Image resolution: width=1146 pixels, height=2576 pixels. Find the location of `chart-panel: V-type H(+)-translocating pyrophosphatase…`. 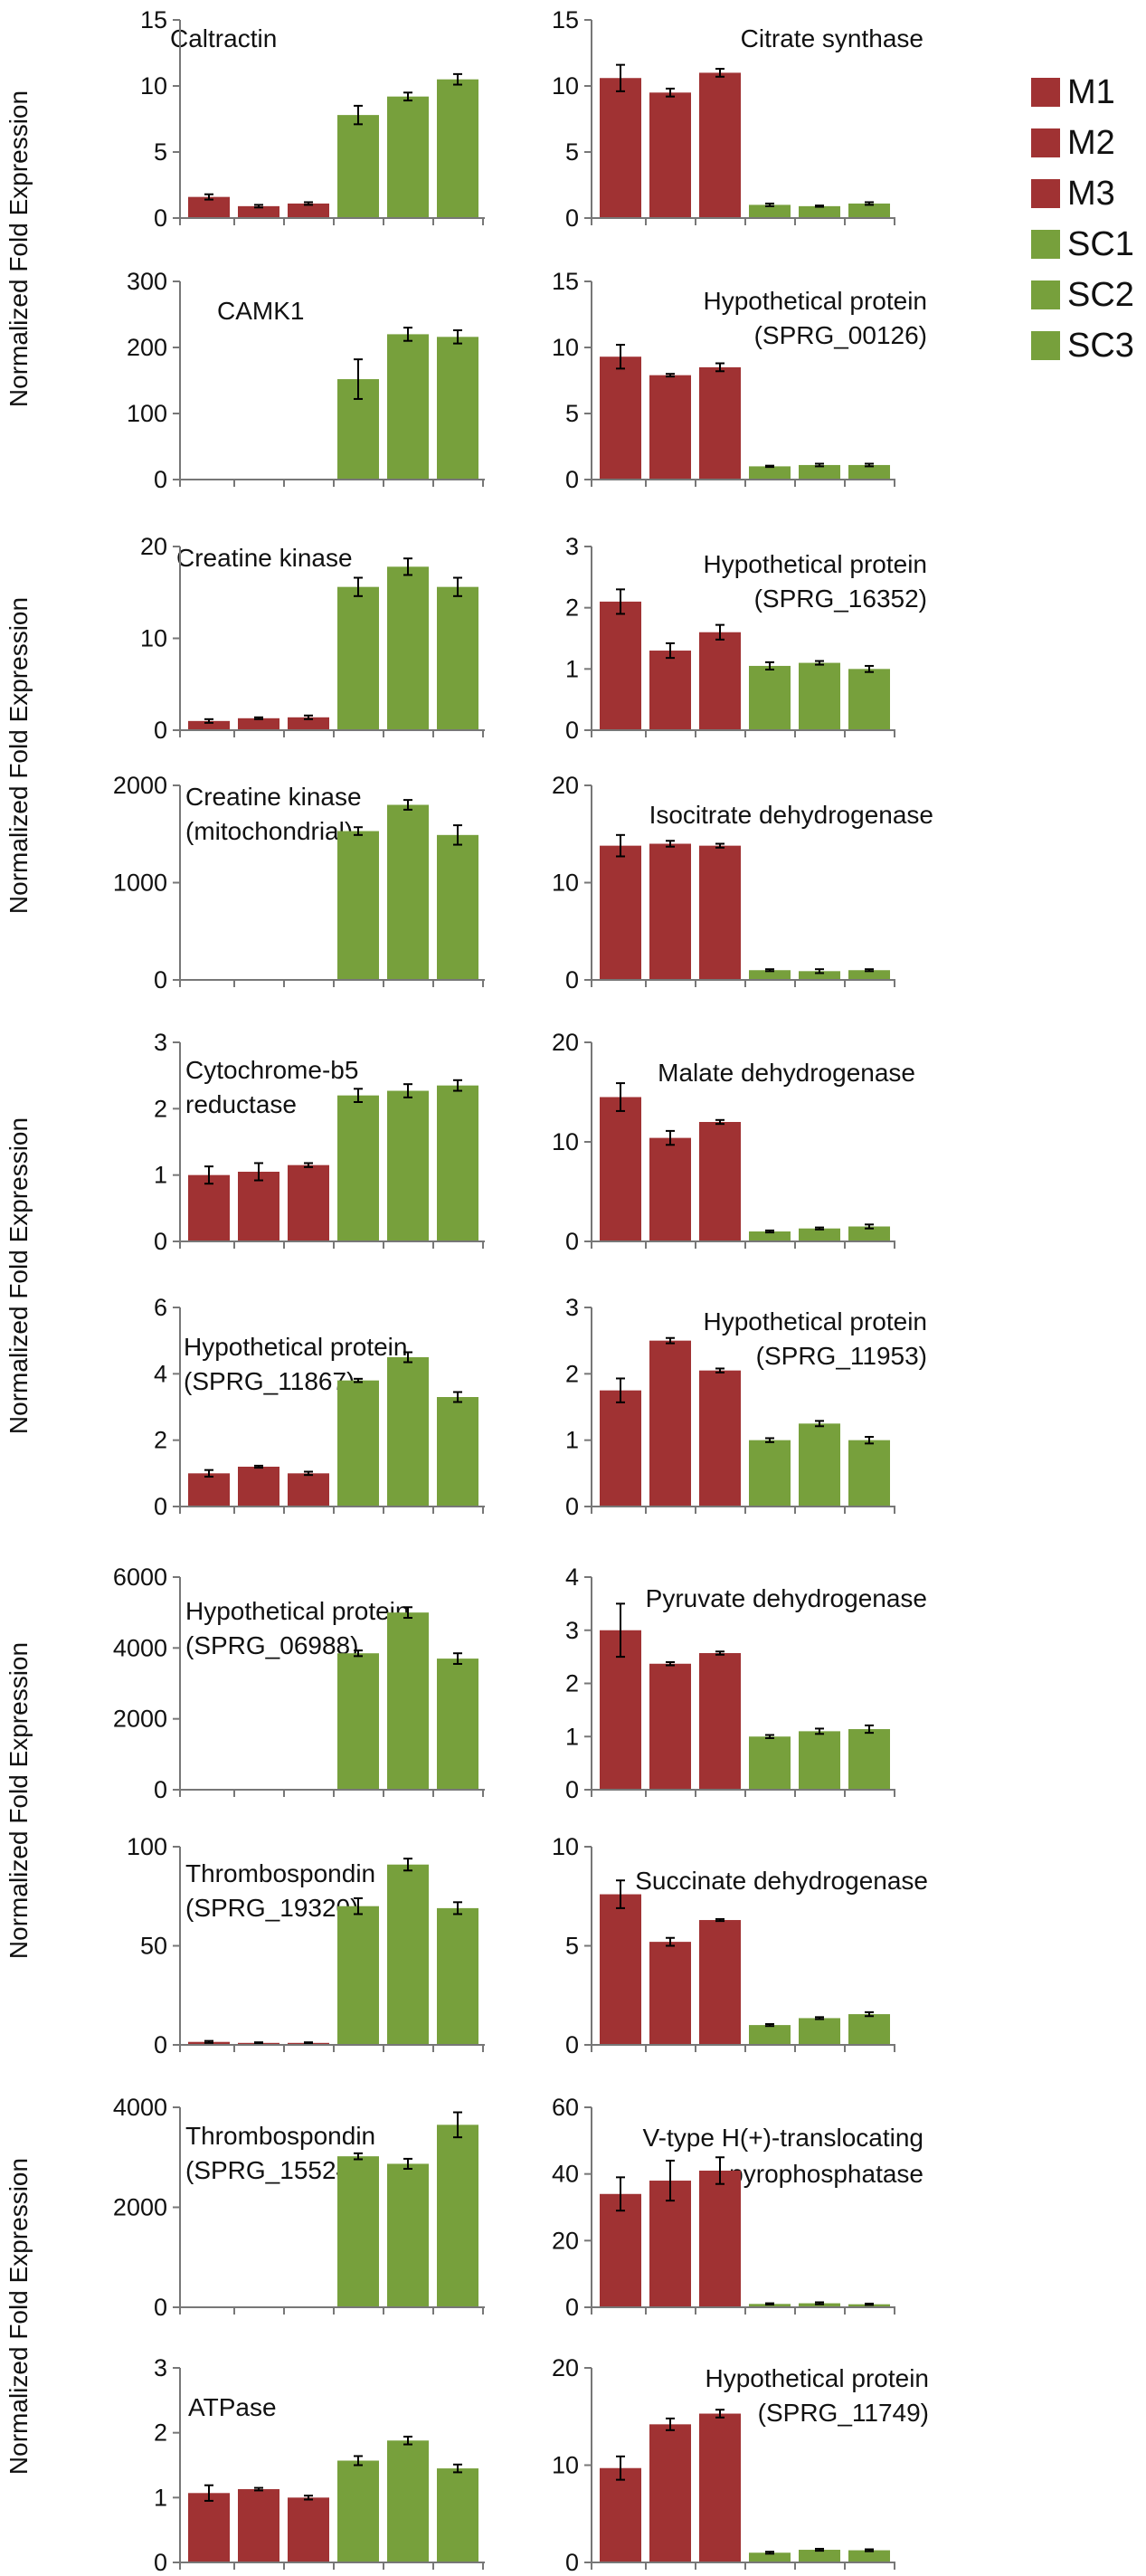

chart-panel: V-type H(+)-translocating pyrophosphatase… is located at coordinates (737, 2208).